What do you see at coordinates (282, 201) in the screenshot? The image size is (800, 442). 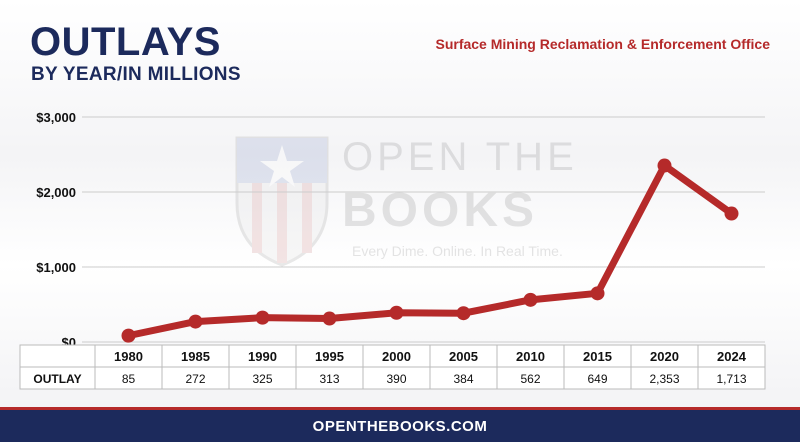 I see `shield-logo-icon` at bounding box center [282, 201].